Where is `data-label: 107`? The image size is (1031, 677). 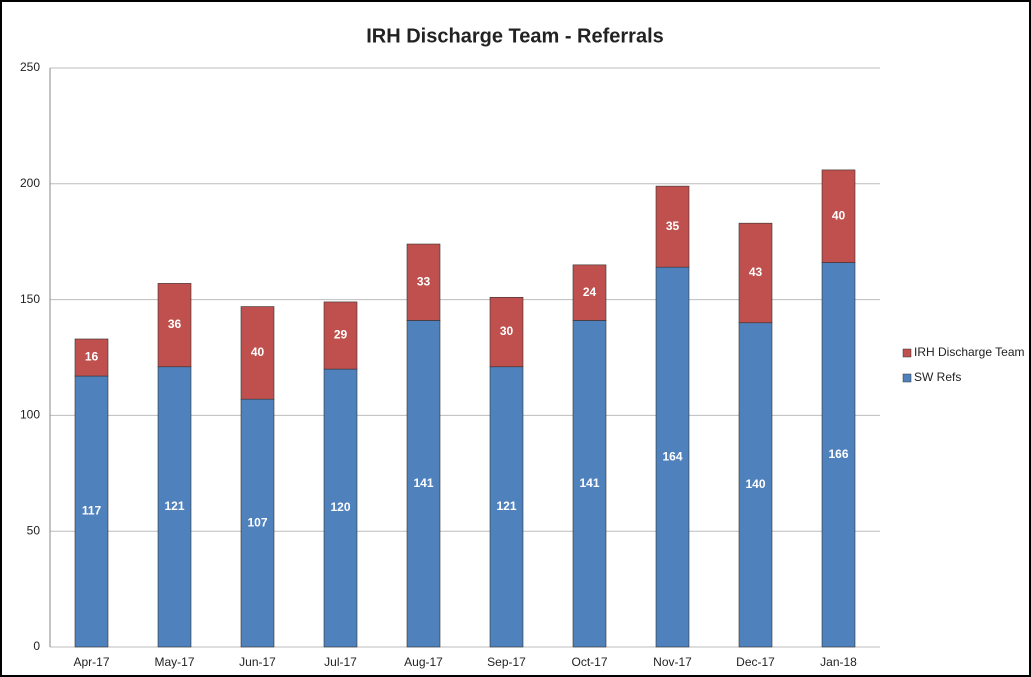
data-label: 107 is located at coordinates (257, 522).